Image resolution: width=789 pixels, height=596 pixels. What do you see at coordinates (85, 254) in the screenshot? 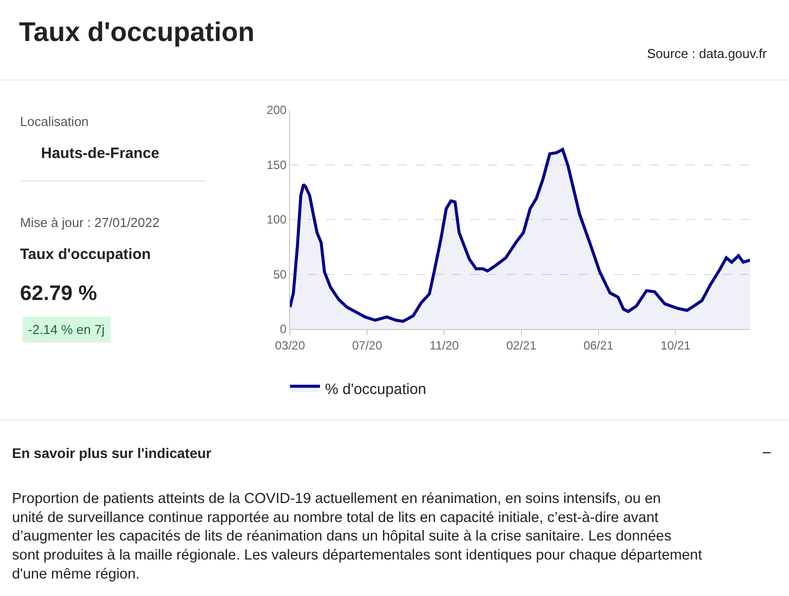
I see `text: Taux d'occupation` at bounding box center [85, 254].